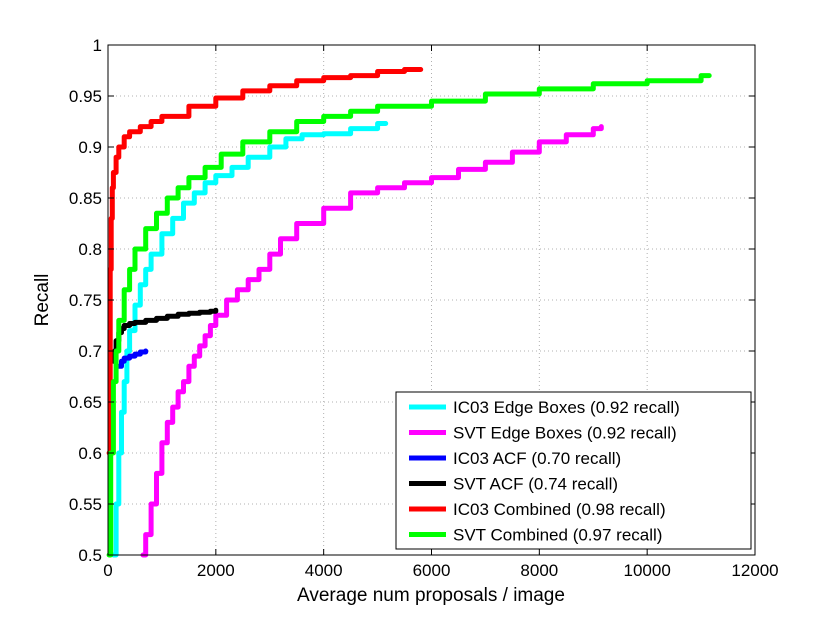 The height and width of the screenshot is (623, 830). What do you see at coordinates (85, 96) in the screenshot?
I see `y-tick-label: 0.95` at bounding box center [85, 96].